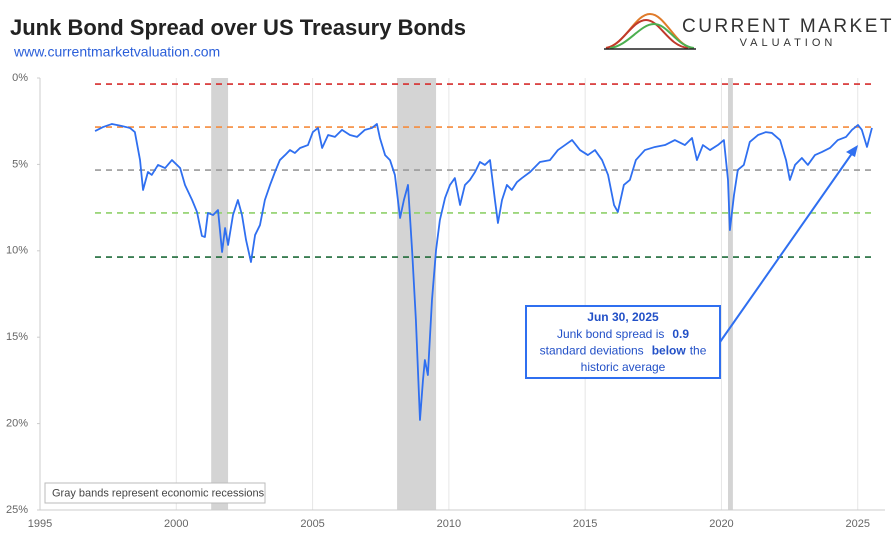 The width and height of the screenshot is (896, 551). I want to click on y-tick-label: 15%, so click(17, 337).